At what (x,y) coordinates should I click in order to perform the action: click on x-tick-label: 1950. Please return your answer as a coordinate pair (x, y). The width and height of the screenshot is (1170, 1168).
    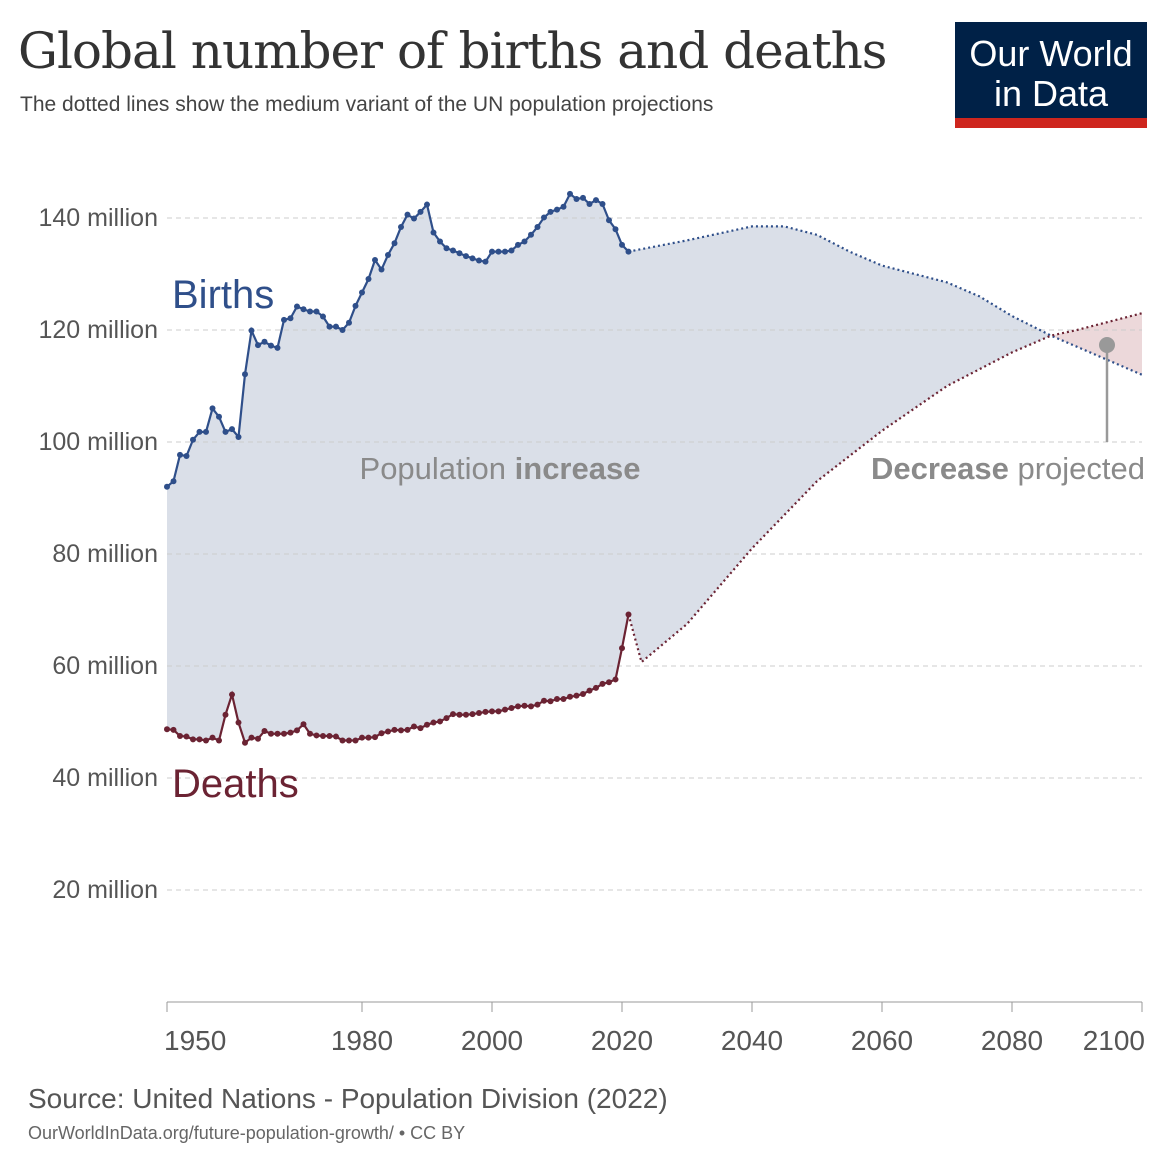
    Looking at the image, I should click on (195, 1040).